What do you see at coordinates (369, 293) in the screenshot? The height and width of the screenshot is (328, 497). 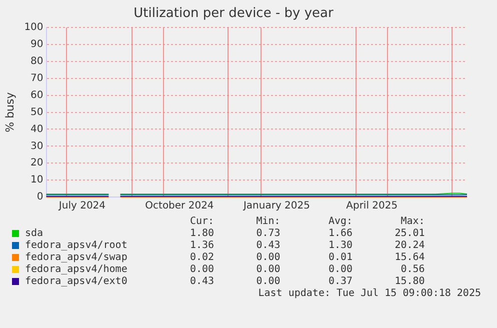 I see `text: Last update: Tue Jul 15 09:00:18 2025` at bounding box center [369, 293].